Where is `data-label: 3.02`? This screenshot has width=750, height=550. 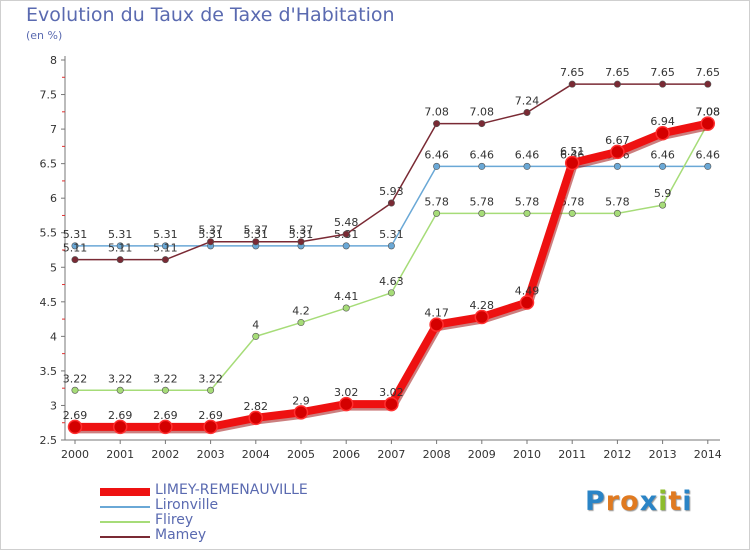 data-label: 3.02 is located at coordinates (391, 392).